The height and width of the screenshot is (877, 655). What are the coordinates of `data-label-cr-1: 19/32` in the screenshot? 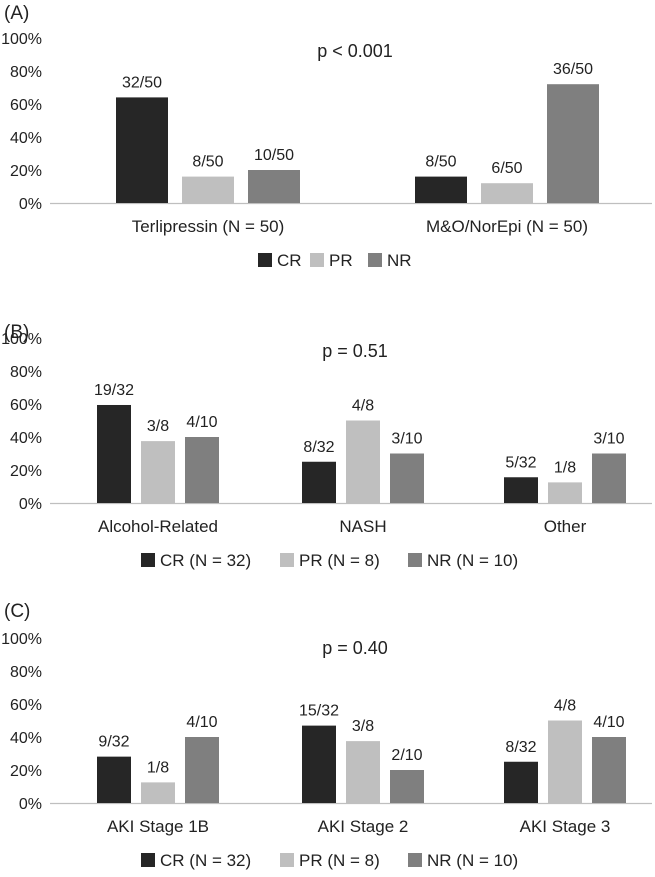 It's located at (114, 390).